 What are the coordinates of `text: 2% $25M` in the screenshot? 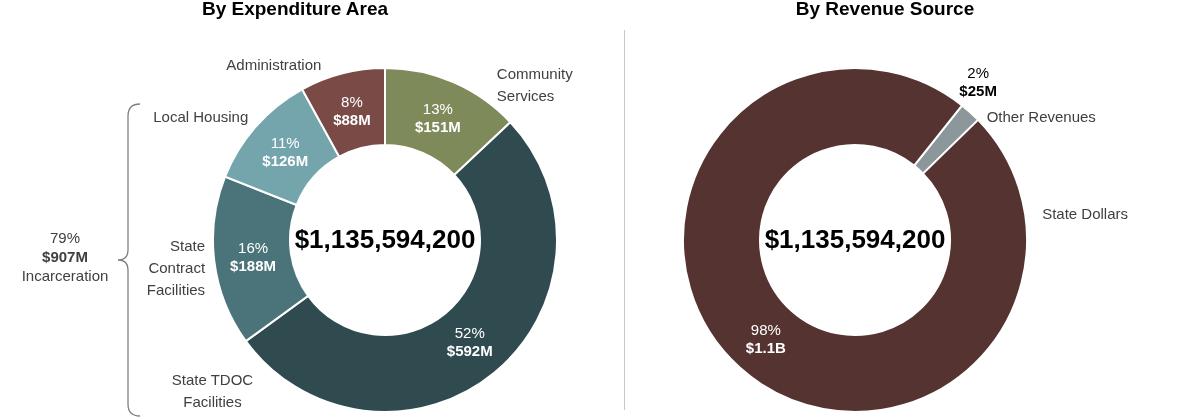 It's located at (978, 82).